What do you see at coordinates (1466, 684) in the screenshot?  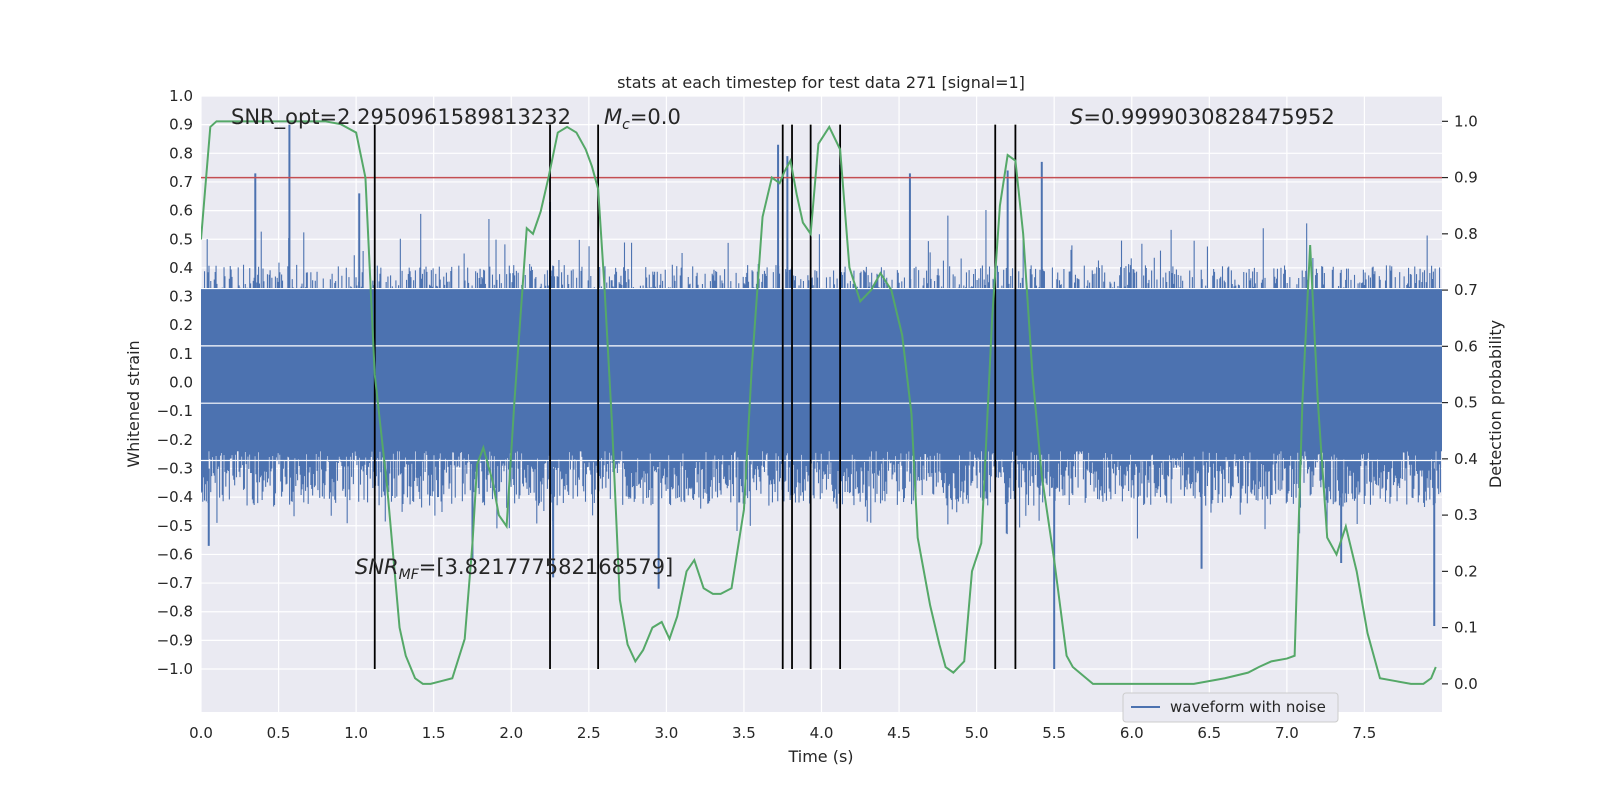 I see `y2-tick-label: 0.0` at bounding box center [1466, 684].